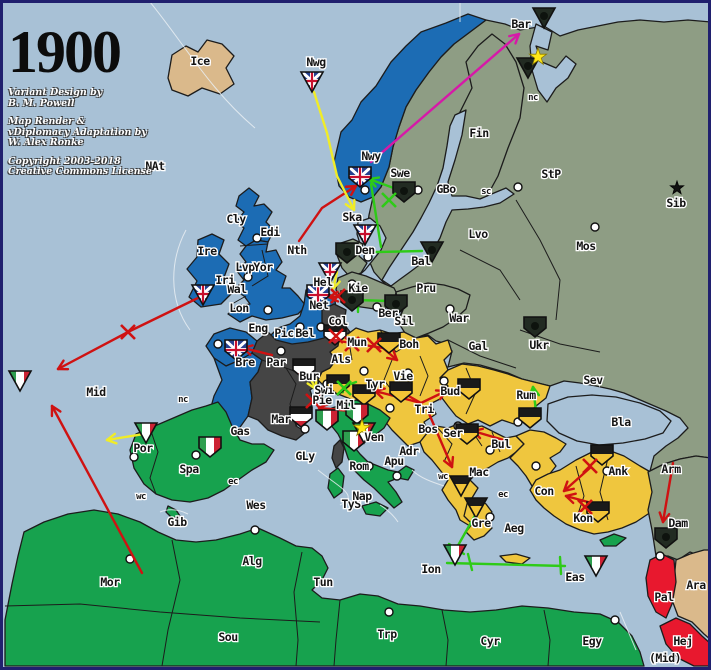  Describe the element at coordinates (661, 586) in the screenshot. I see `region-palestine` at that location.